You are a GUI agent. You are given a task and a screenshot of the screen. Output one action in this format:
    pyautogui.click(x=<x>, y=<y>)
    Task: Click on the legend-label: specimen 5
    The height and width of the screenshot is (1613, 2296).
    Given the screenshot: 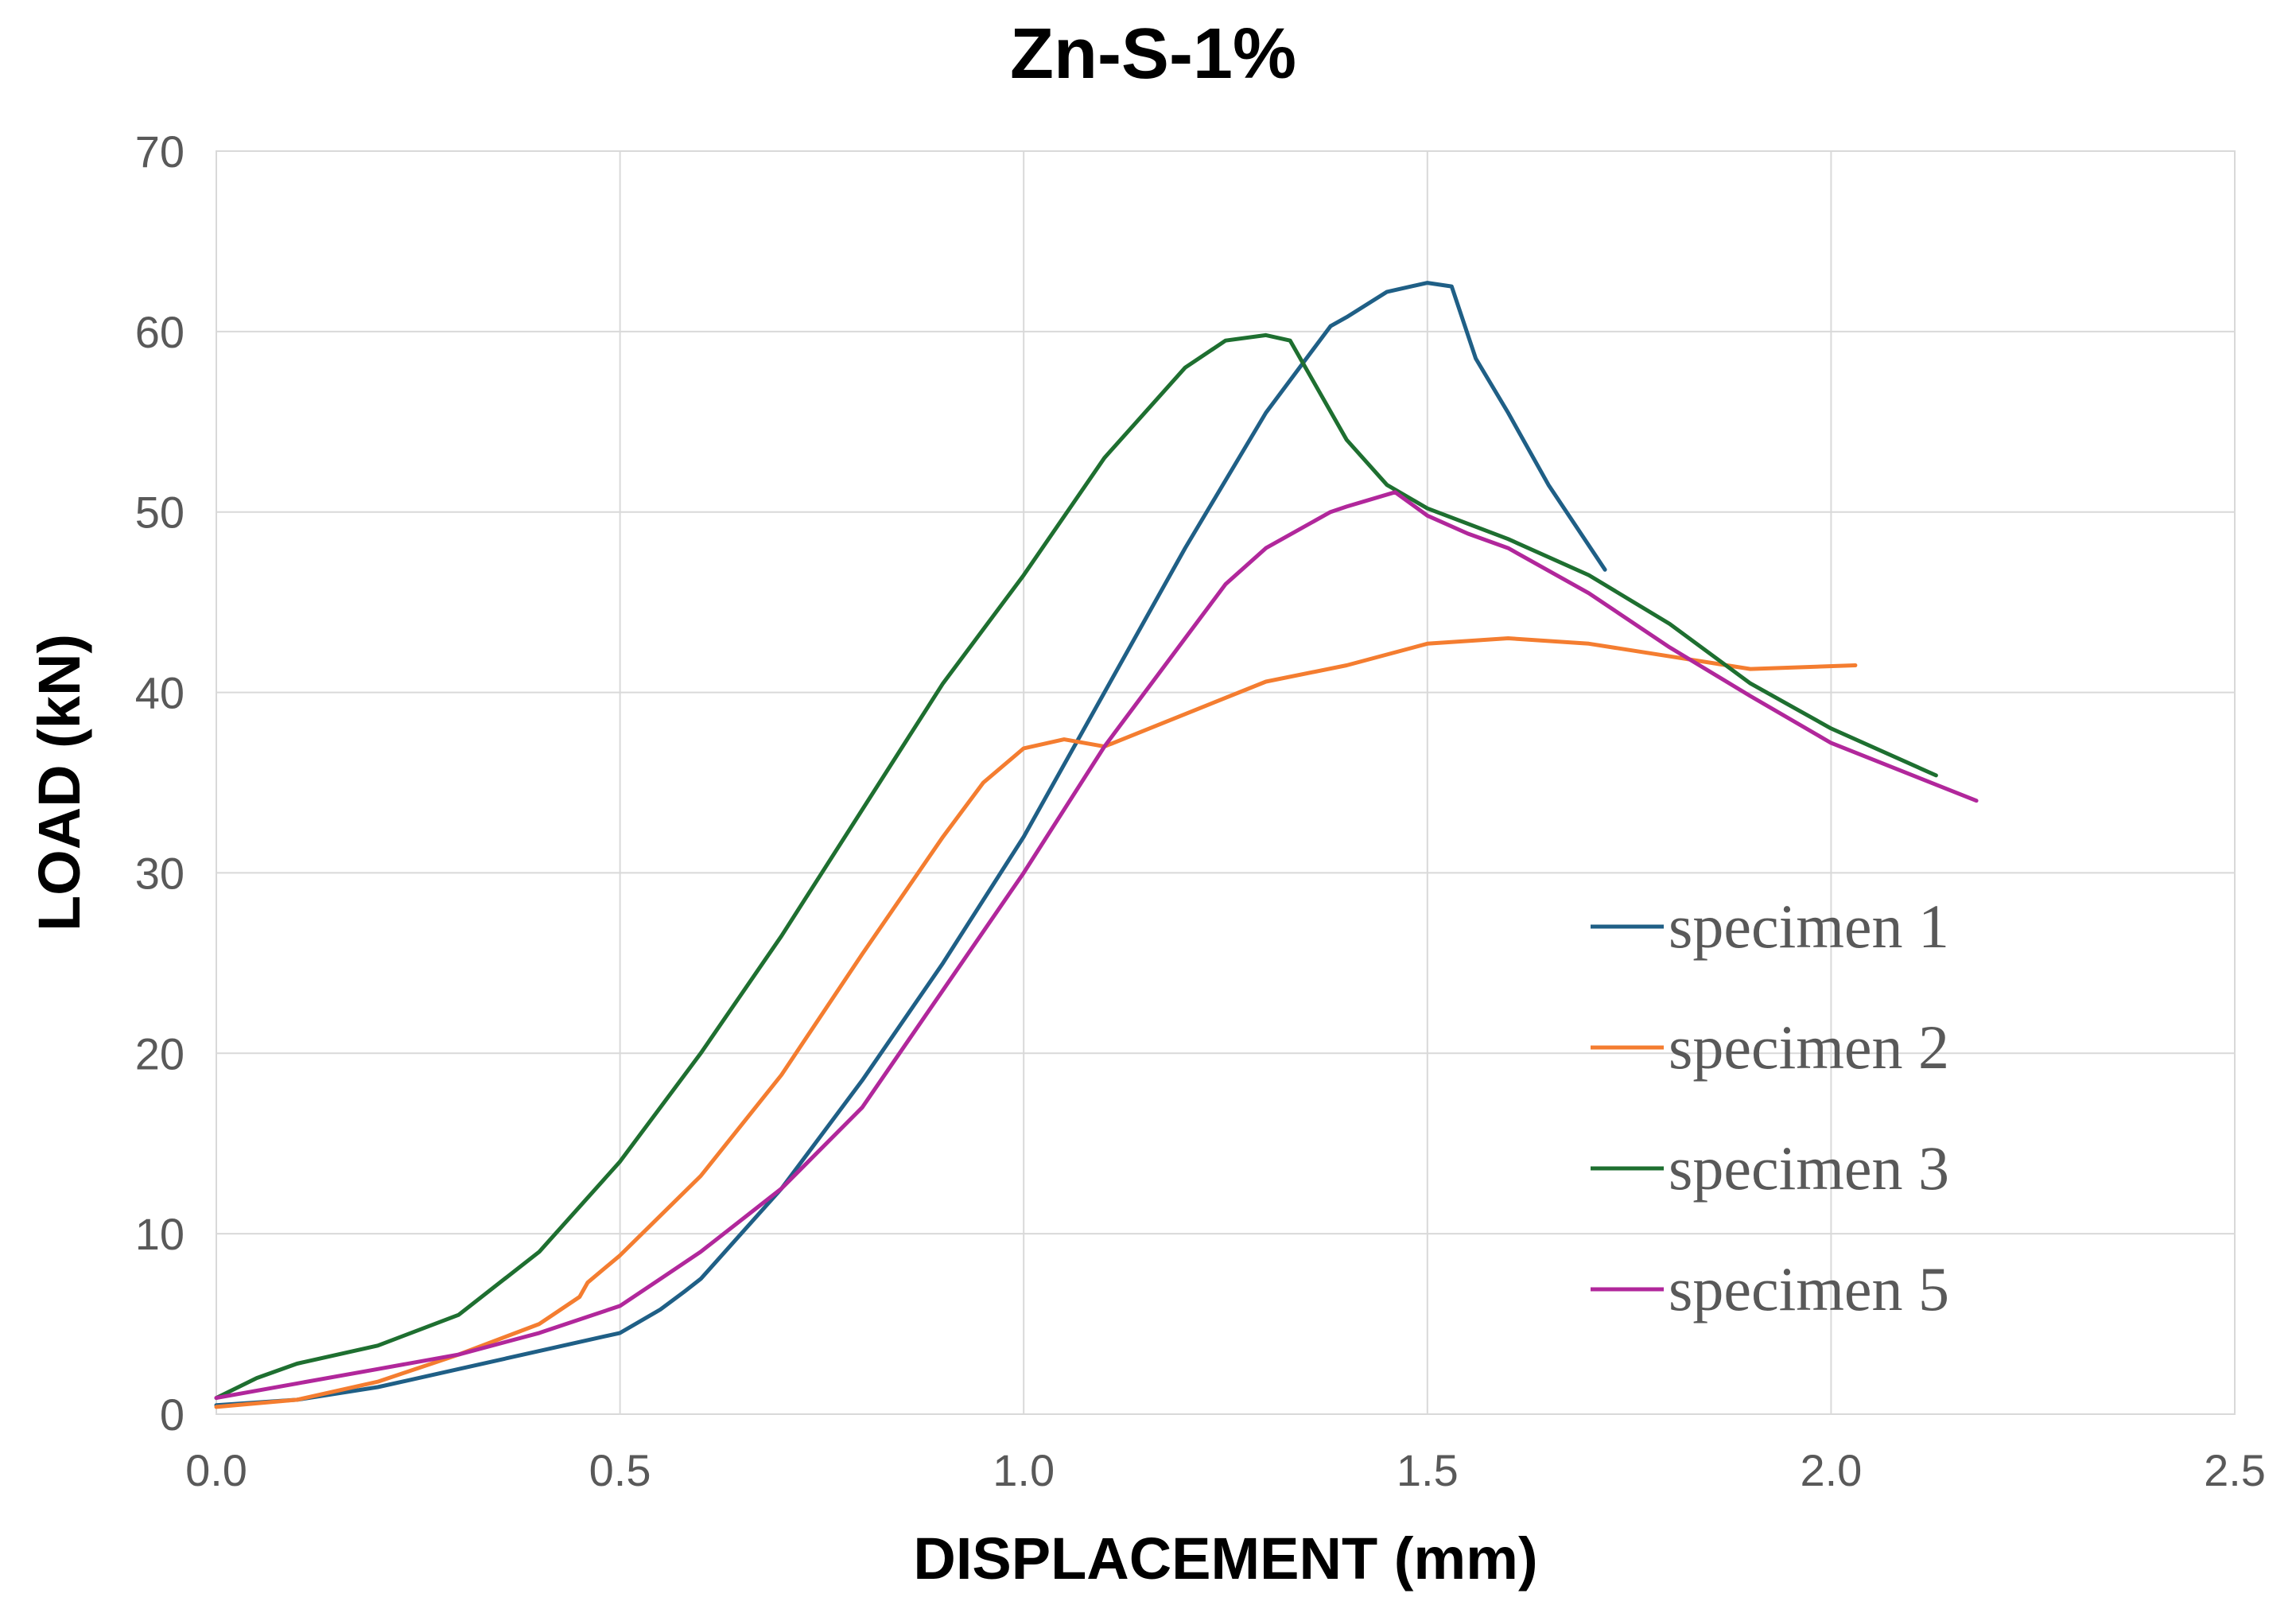 What is the action you would take?
    pyautogui.click(x=1809, y=1288)
    